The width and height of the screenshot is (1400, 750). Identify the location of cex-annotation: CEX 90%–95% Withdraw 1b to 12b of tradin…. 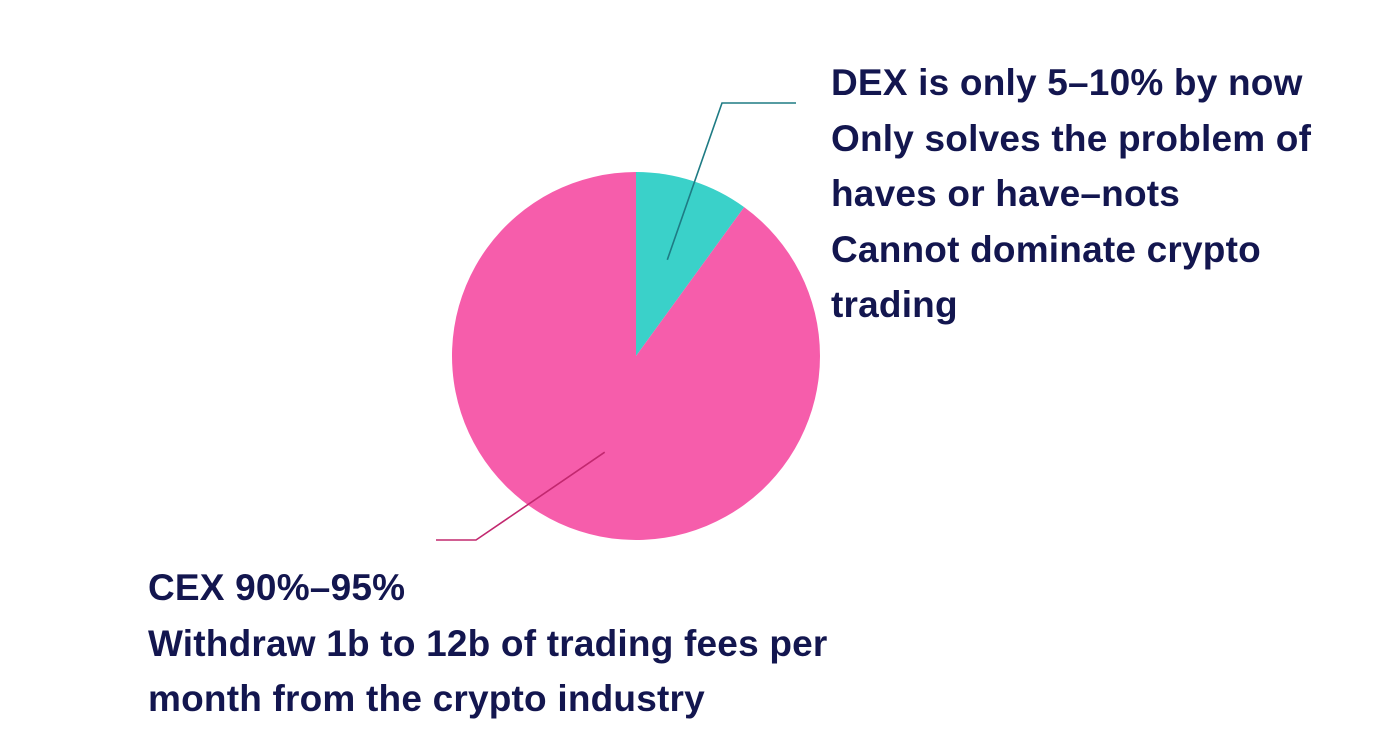
(488, 643).